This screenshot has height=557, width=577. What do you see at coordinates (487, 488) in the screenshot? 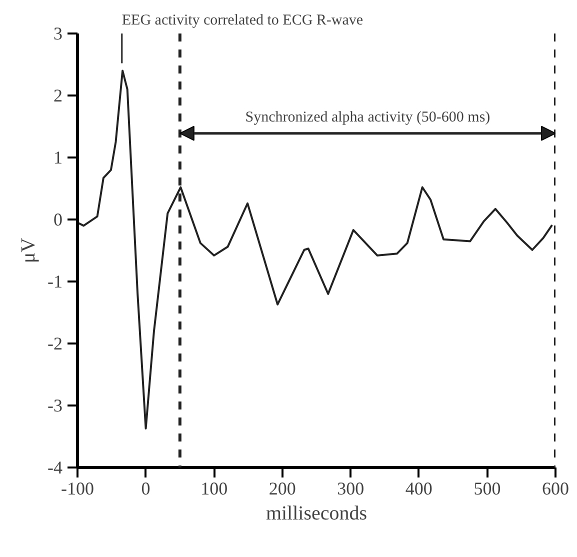
I see `x-tick-label: 500` at bounding box center [487, 488].